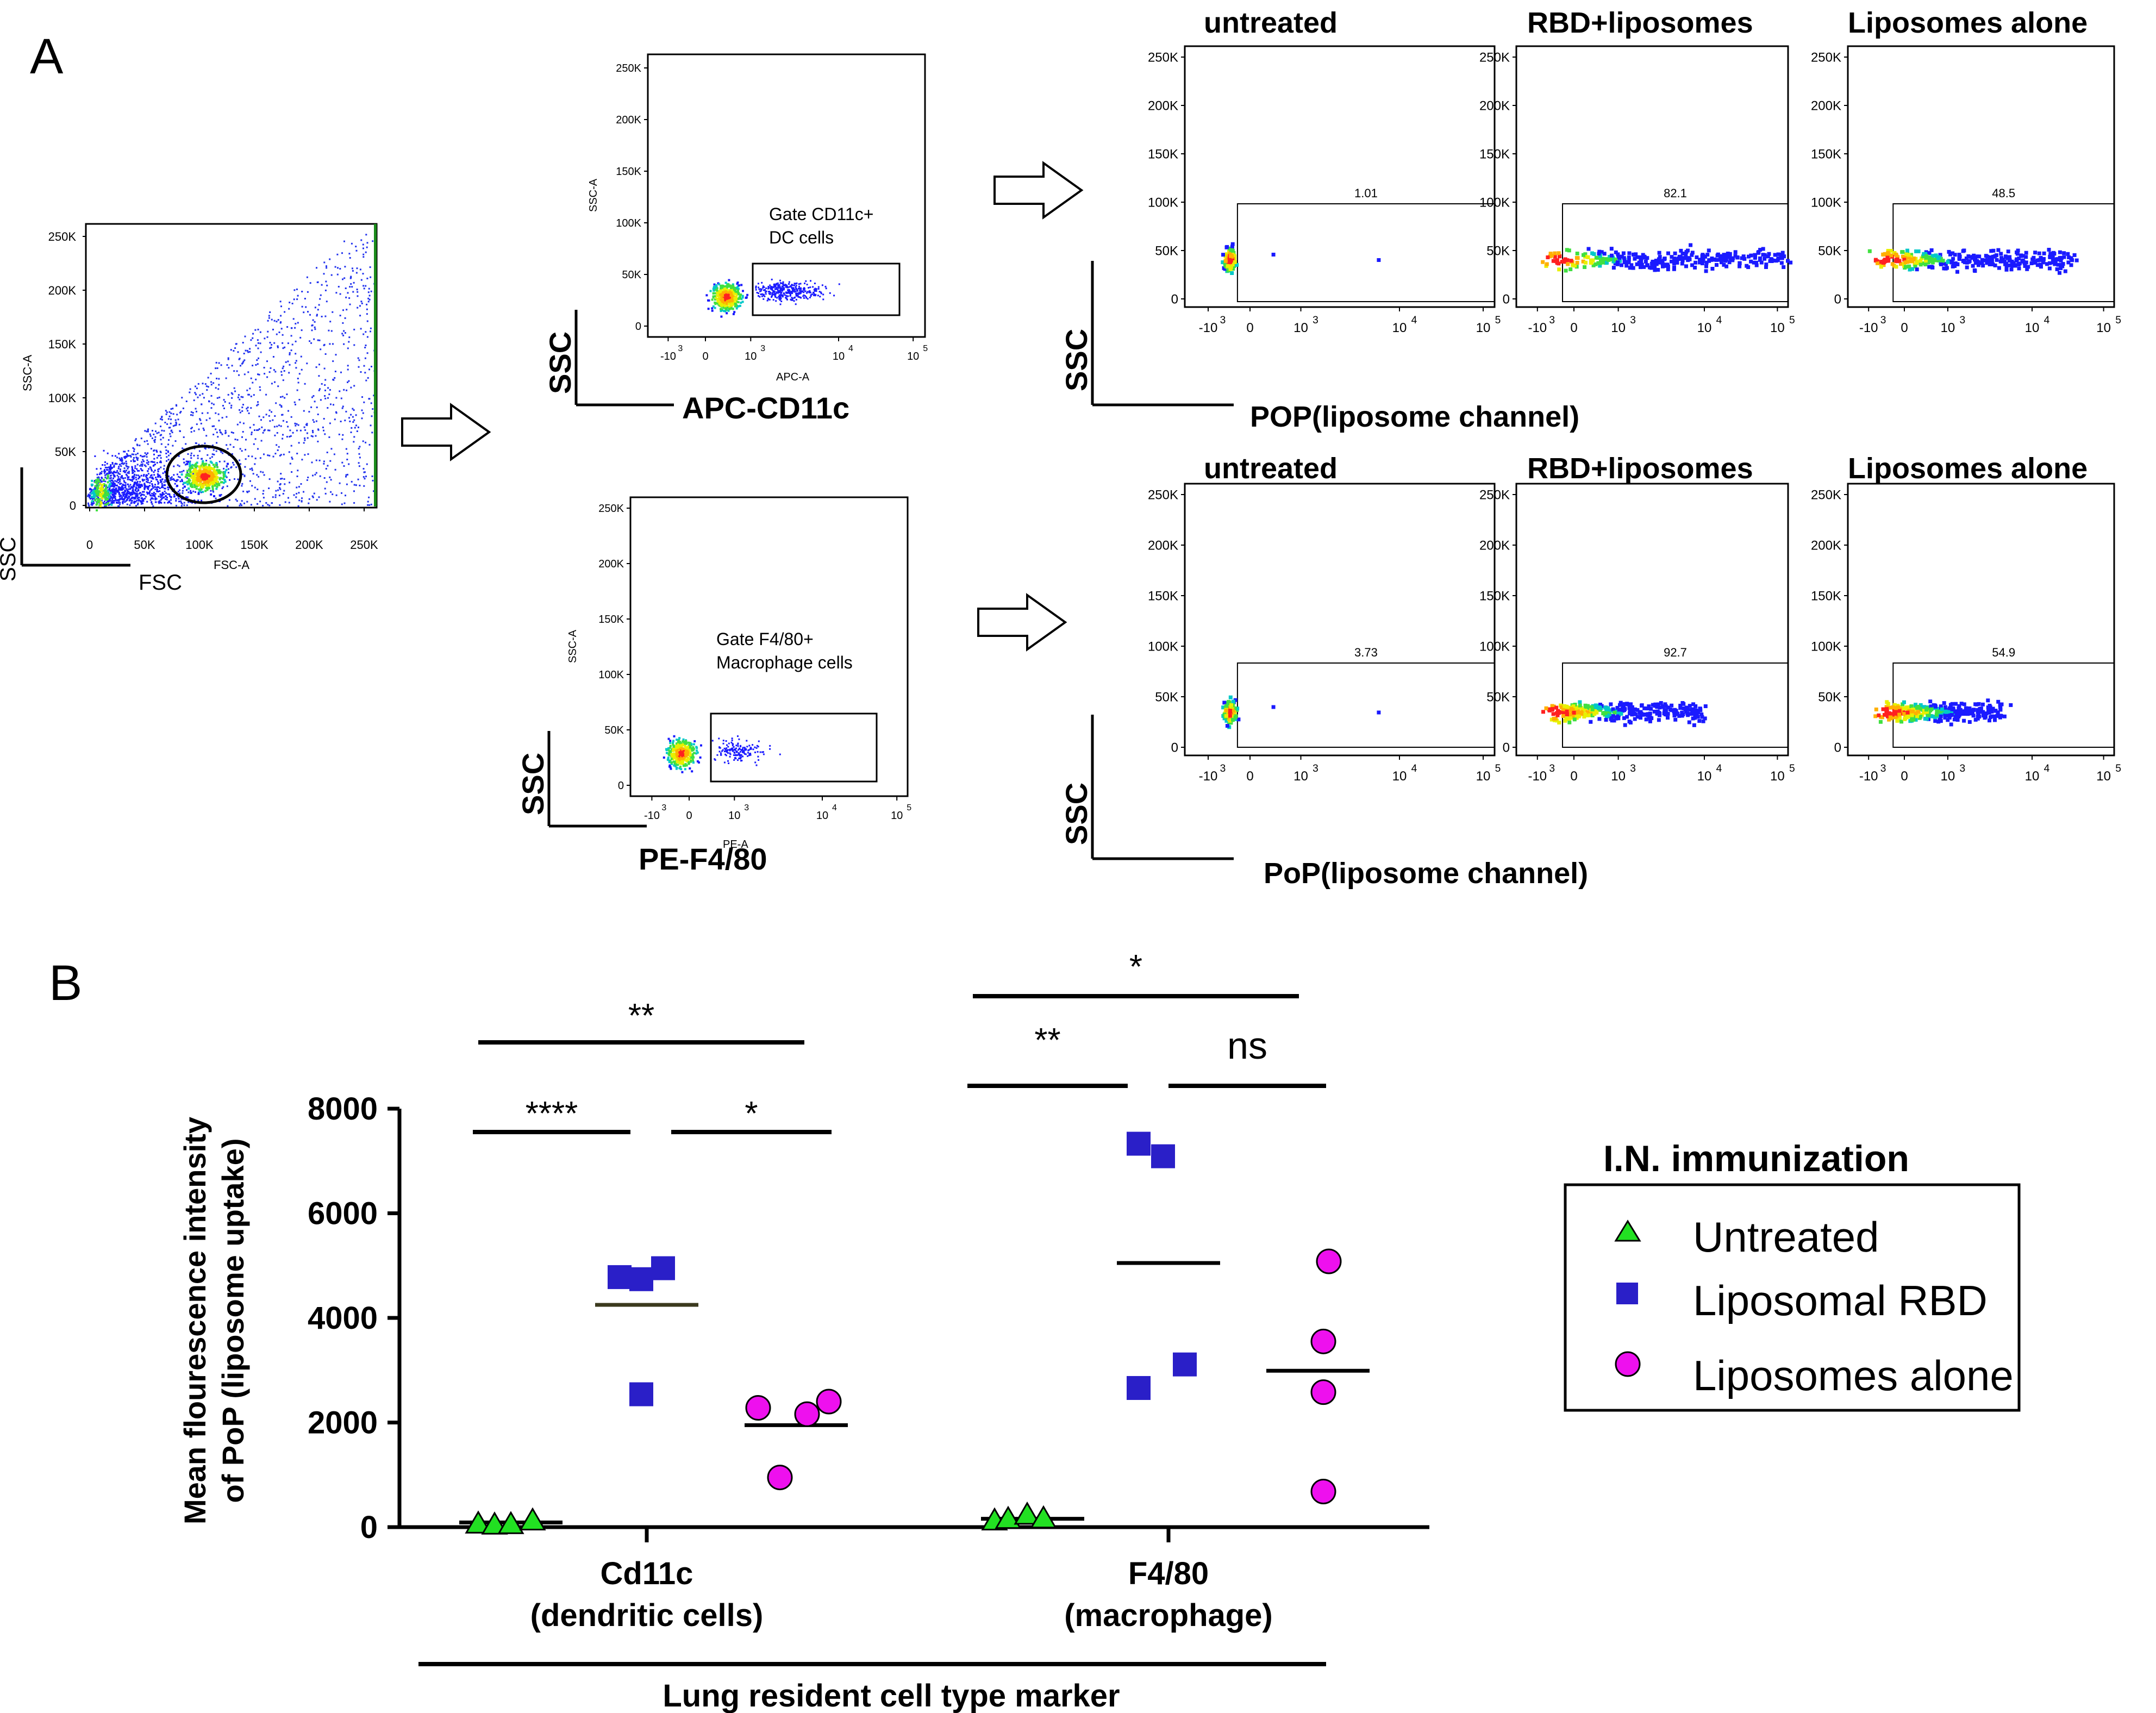 This screenshot has width=2156, height=1713. Describe the element at coordinates (1494, 154) in the screenshot. I see `y-tick-label: 150K` at that location.